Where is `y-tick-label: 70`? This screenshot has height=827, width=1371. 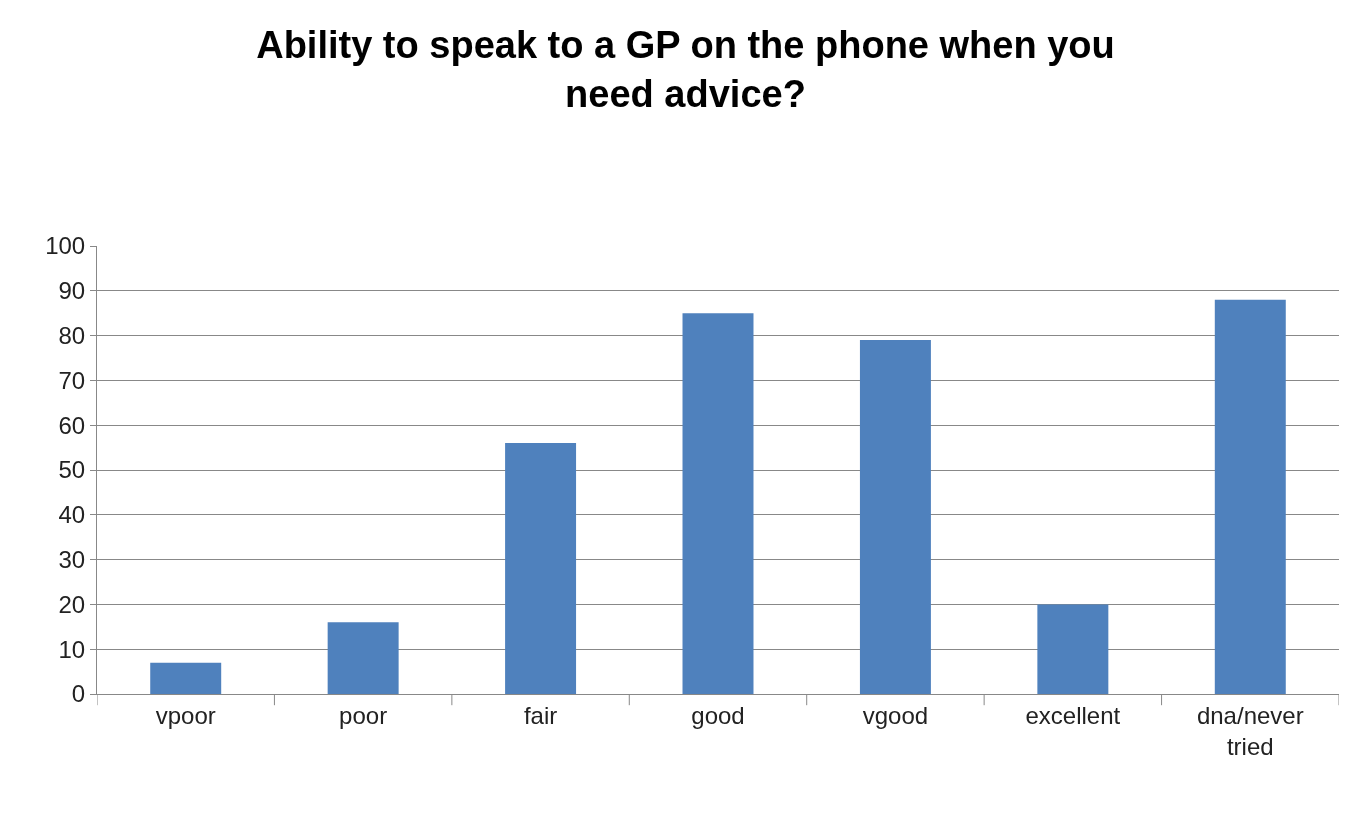
y-tick-label: 70 is located at coordinates (72, 380).